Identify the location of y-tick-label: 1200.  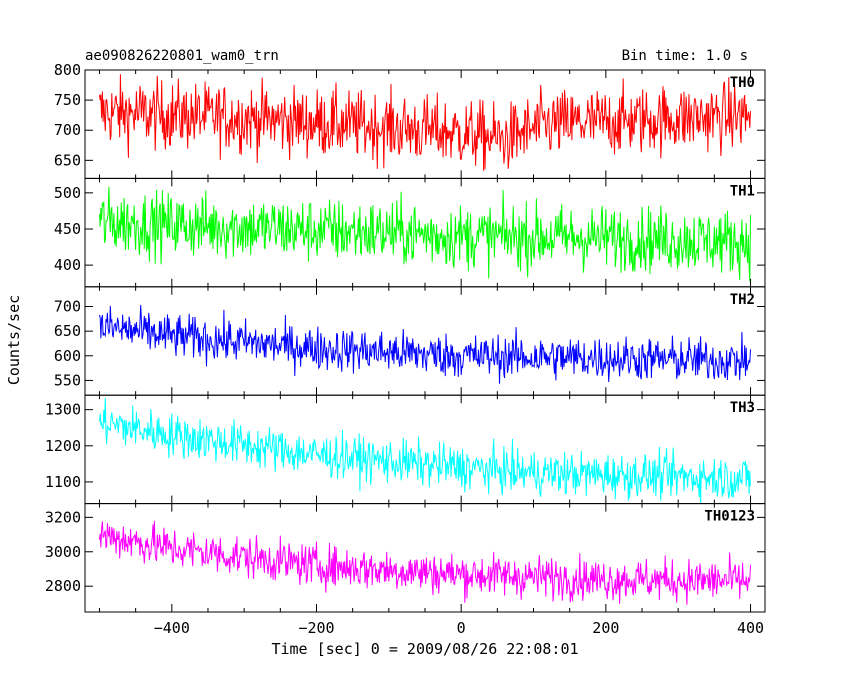
(63, 446).